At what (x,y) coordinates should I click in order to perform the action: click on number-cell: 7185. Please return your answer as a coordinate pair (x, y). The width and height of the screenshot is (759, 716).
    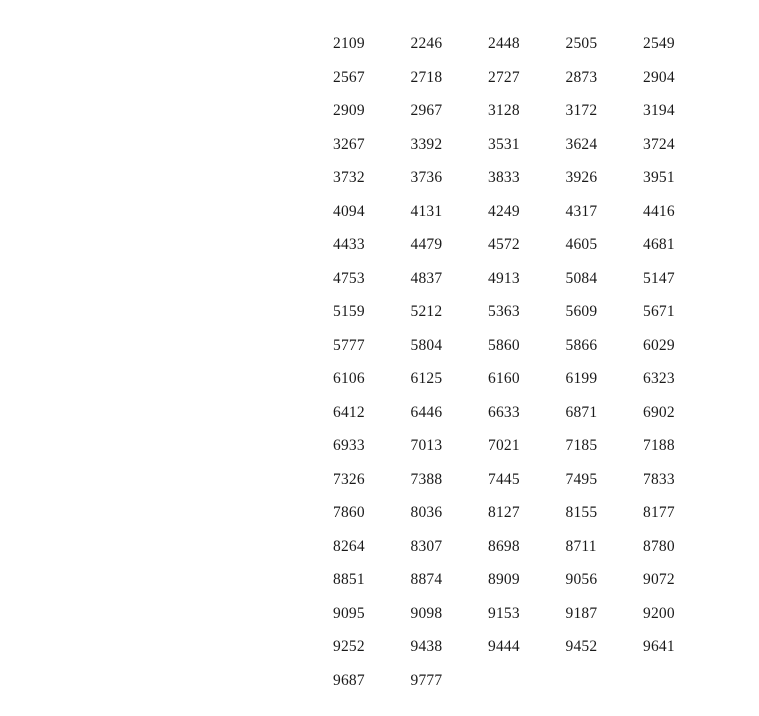
    Looking at the image, I should click on (581, 445).